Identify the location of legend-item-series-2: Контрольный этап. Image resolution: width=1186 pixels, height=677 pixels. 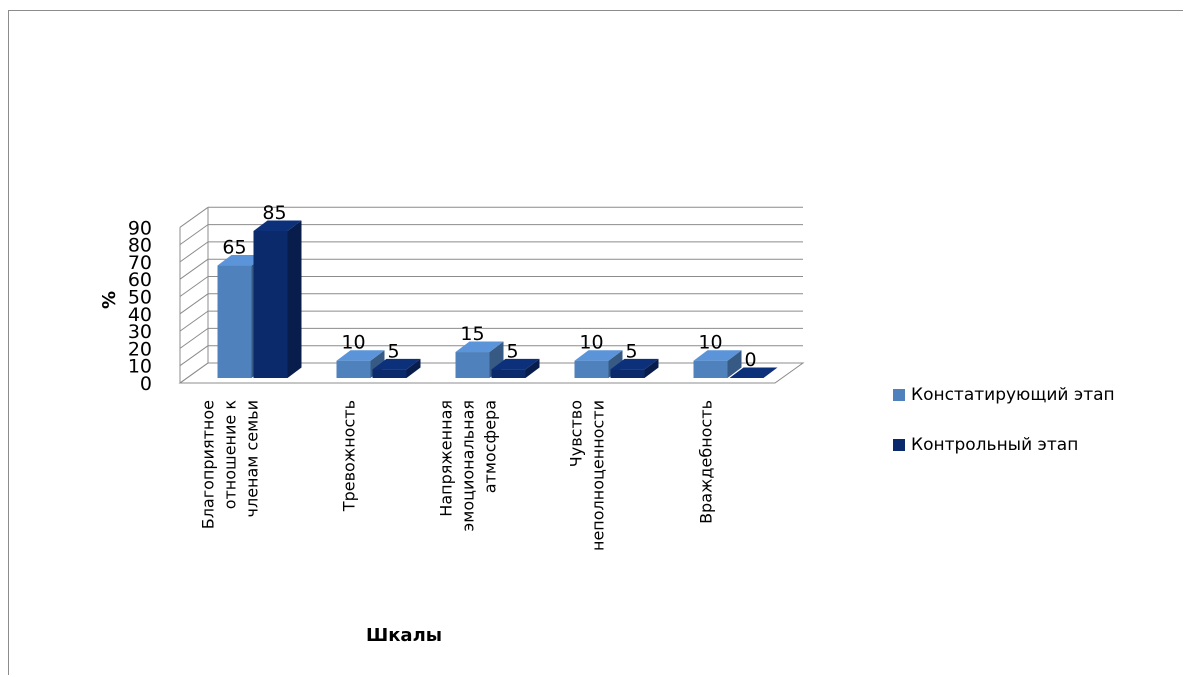
(1038, 445).